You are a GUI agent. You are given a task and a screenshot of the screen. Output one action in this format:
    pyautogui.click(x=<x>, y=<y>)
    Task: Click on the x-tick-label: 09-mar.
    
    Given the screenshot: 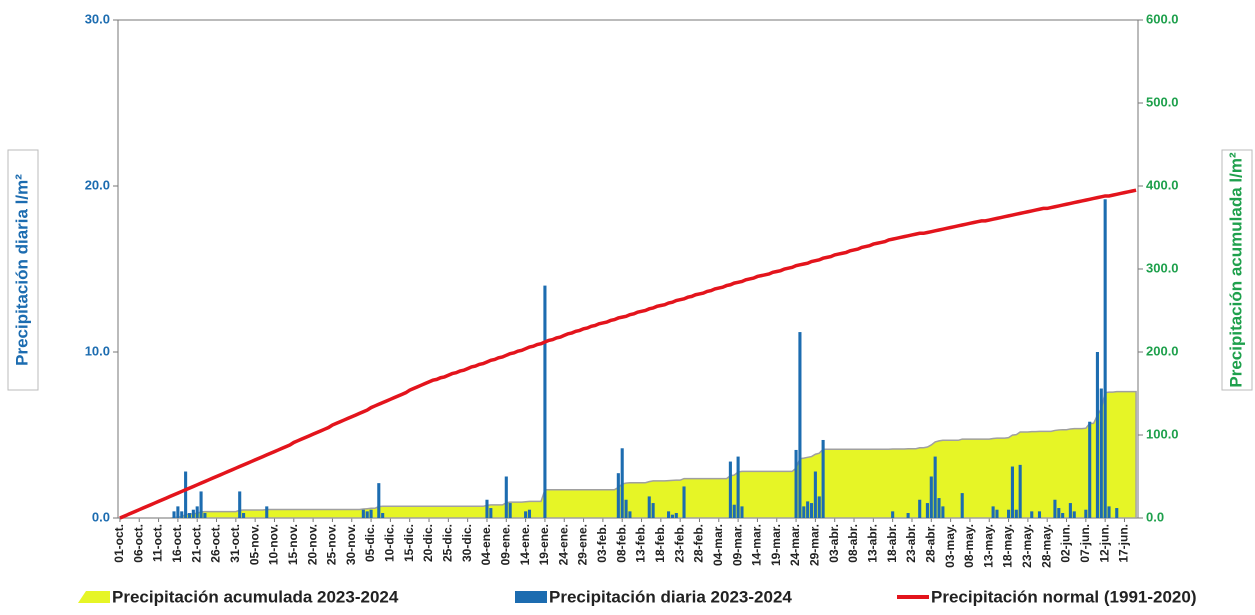 What is the action you would take?
    pyautogui.click(x=737, y=545)
    